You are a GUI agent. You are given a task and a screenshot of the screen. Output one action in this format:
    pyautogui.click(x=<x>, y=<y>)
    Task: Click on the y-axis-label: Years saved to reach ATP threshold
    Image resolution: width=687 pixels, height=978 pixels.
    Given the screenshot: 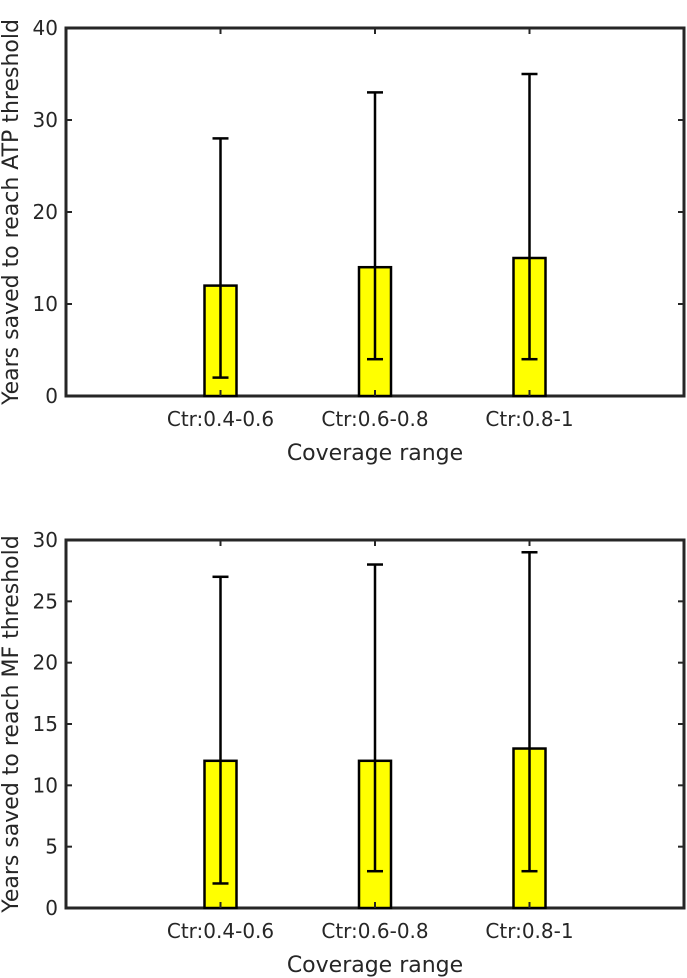 What is the action you would take?
    pyautogui.click(x=12, y=212)
    